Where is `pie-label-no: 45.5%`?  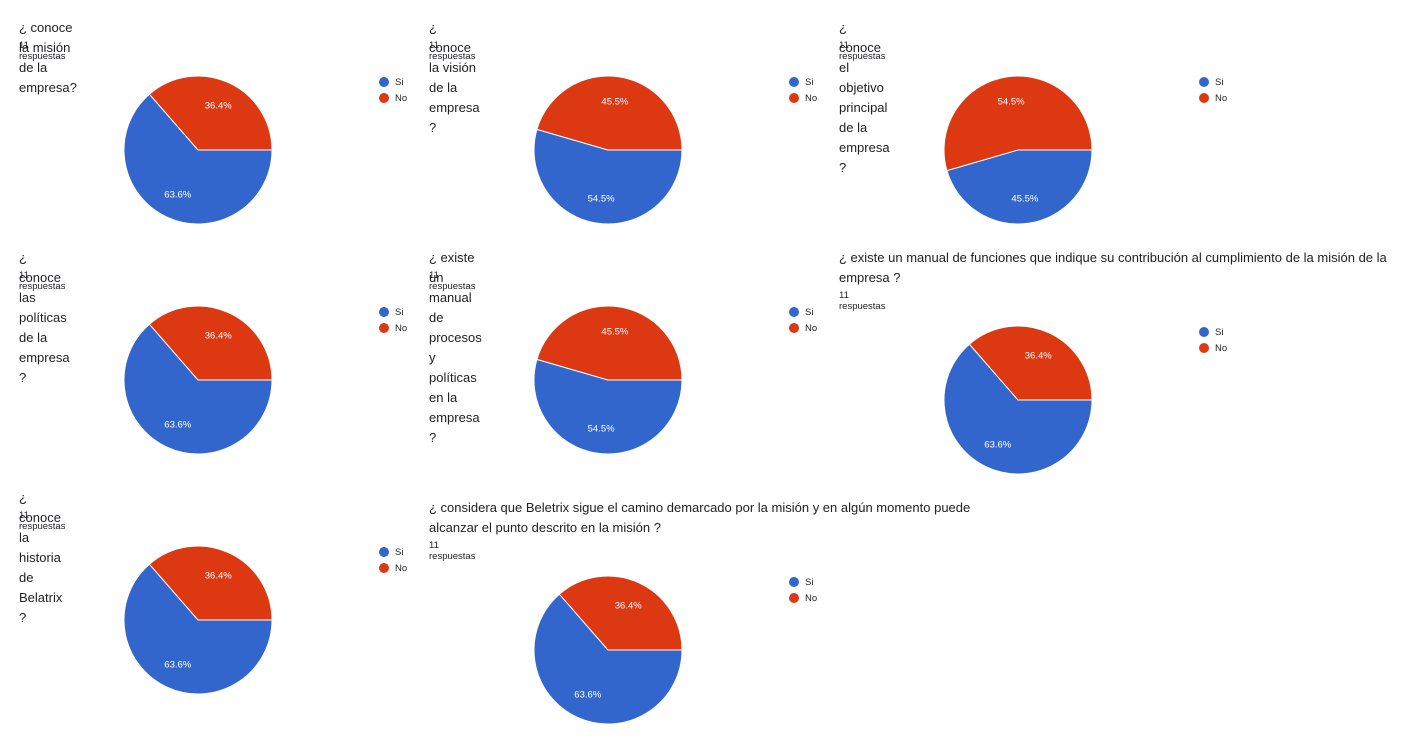 pie-label-no: 45.5% is located at coordinates (614, 332).